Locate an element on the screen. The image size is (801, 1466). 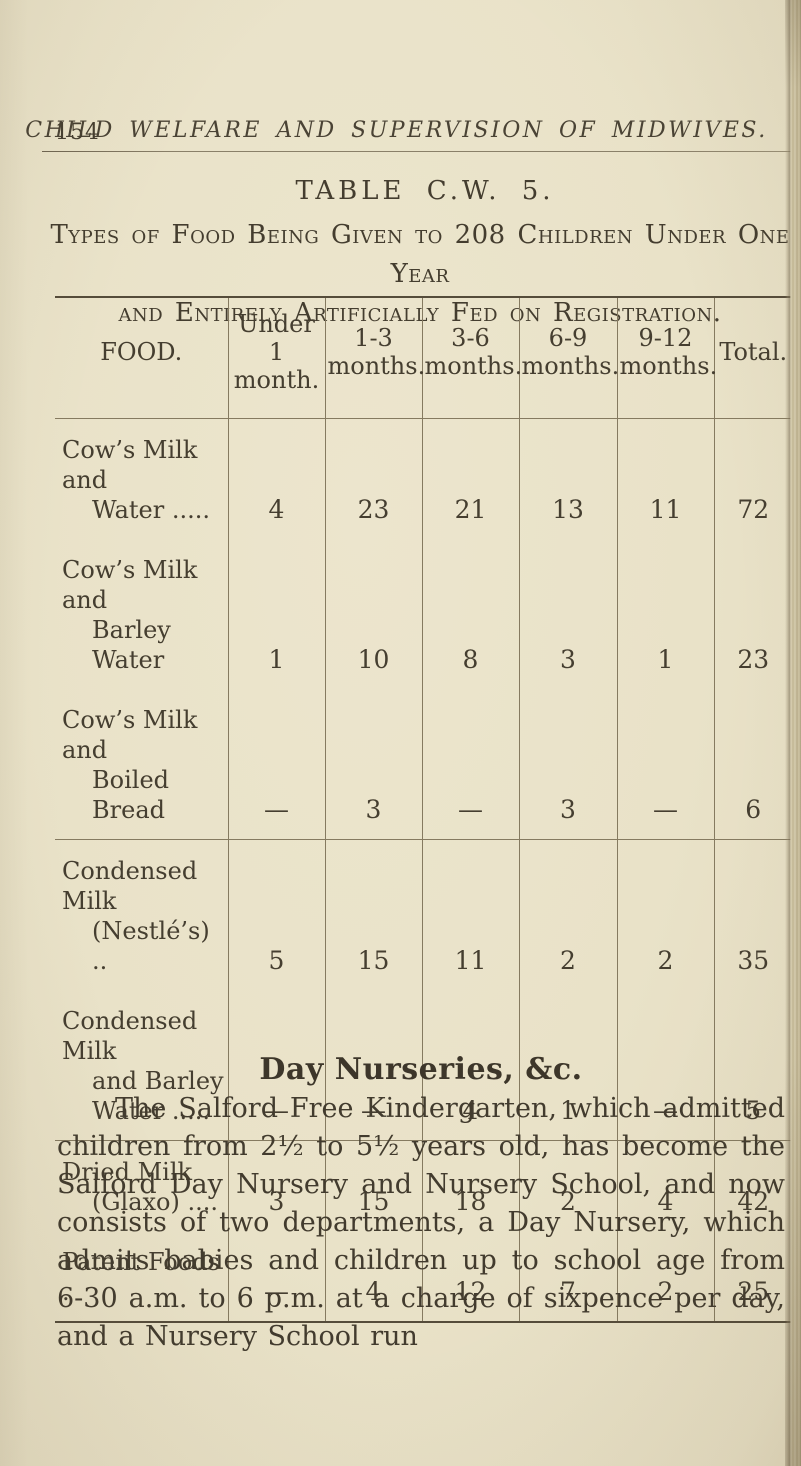
value-cell: 5 is located at coordinates (276, 914).